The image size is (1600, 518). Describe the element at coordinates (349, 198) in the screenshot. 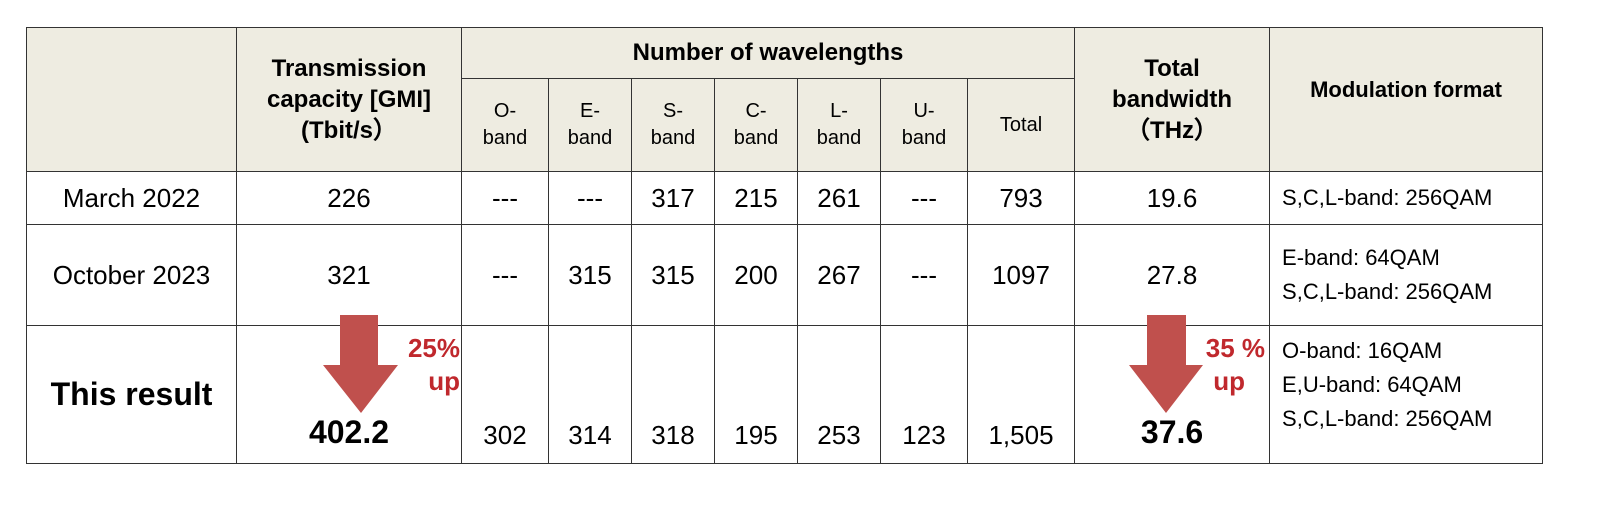

I see `capacity-cell: 226` at that location.